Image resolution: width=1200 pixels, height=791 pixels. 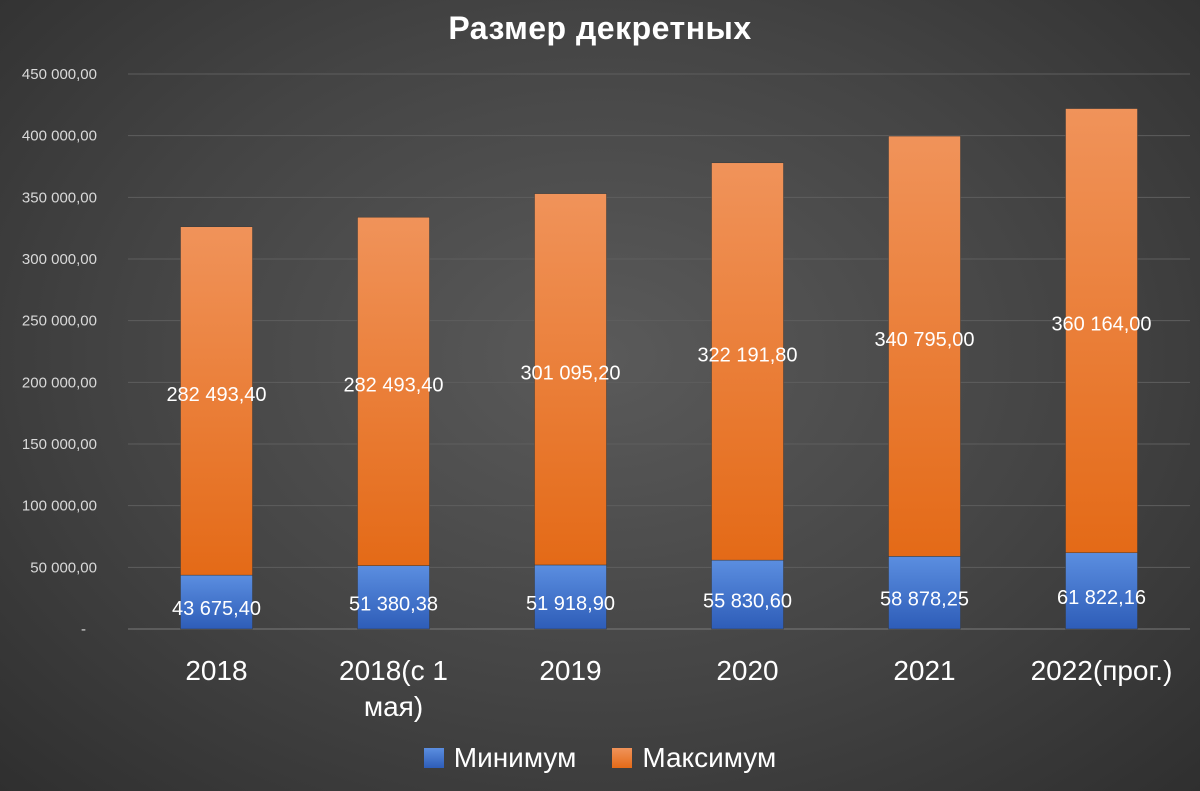 I want to click on legend-swatch-min, so click(x=433, y=758).